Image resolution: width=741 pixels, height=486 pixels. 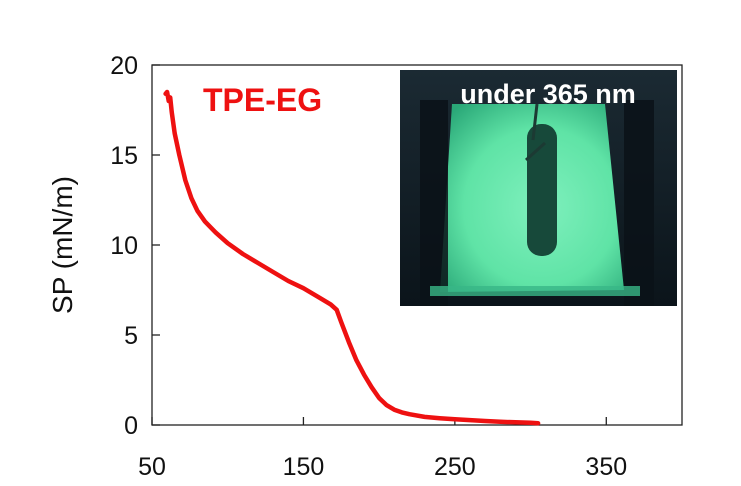 I want to click on y-axis-title: SP (mN/m), so click(x=62, y=245).